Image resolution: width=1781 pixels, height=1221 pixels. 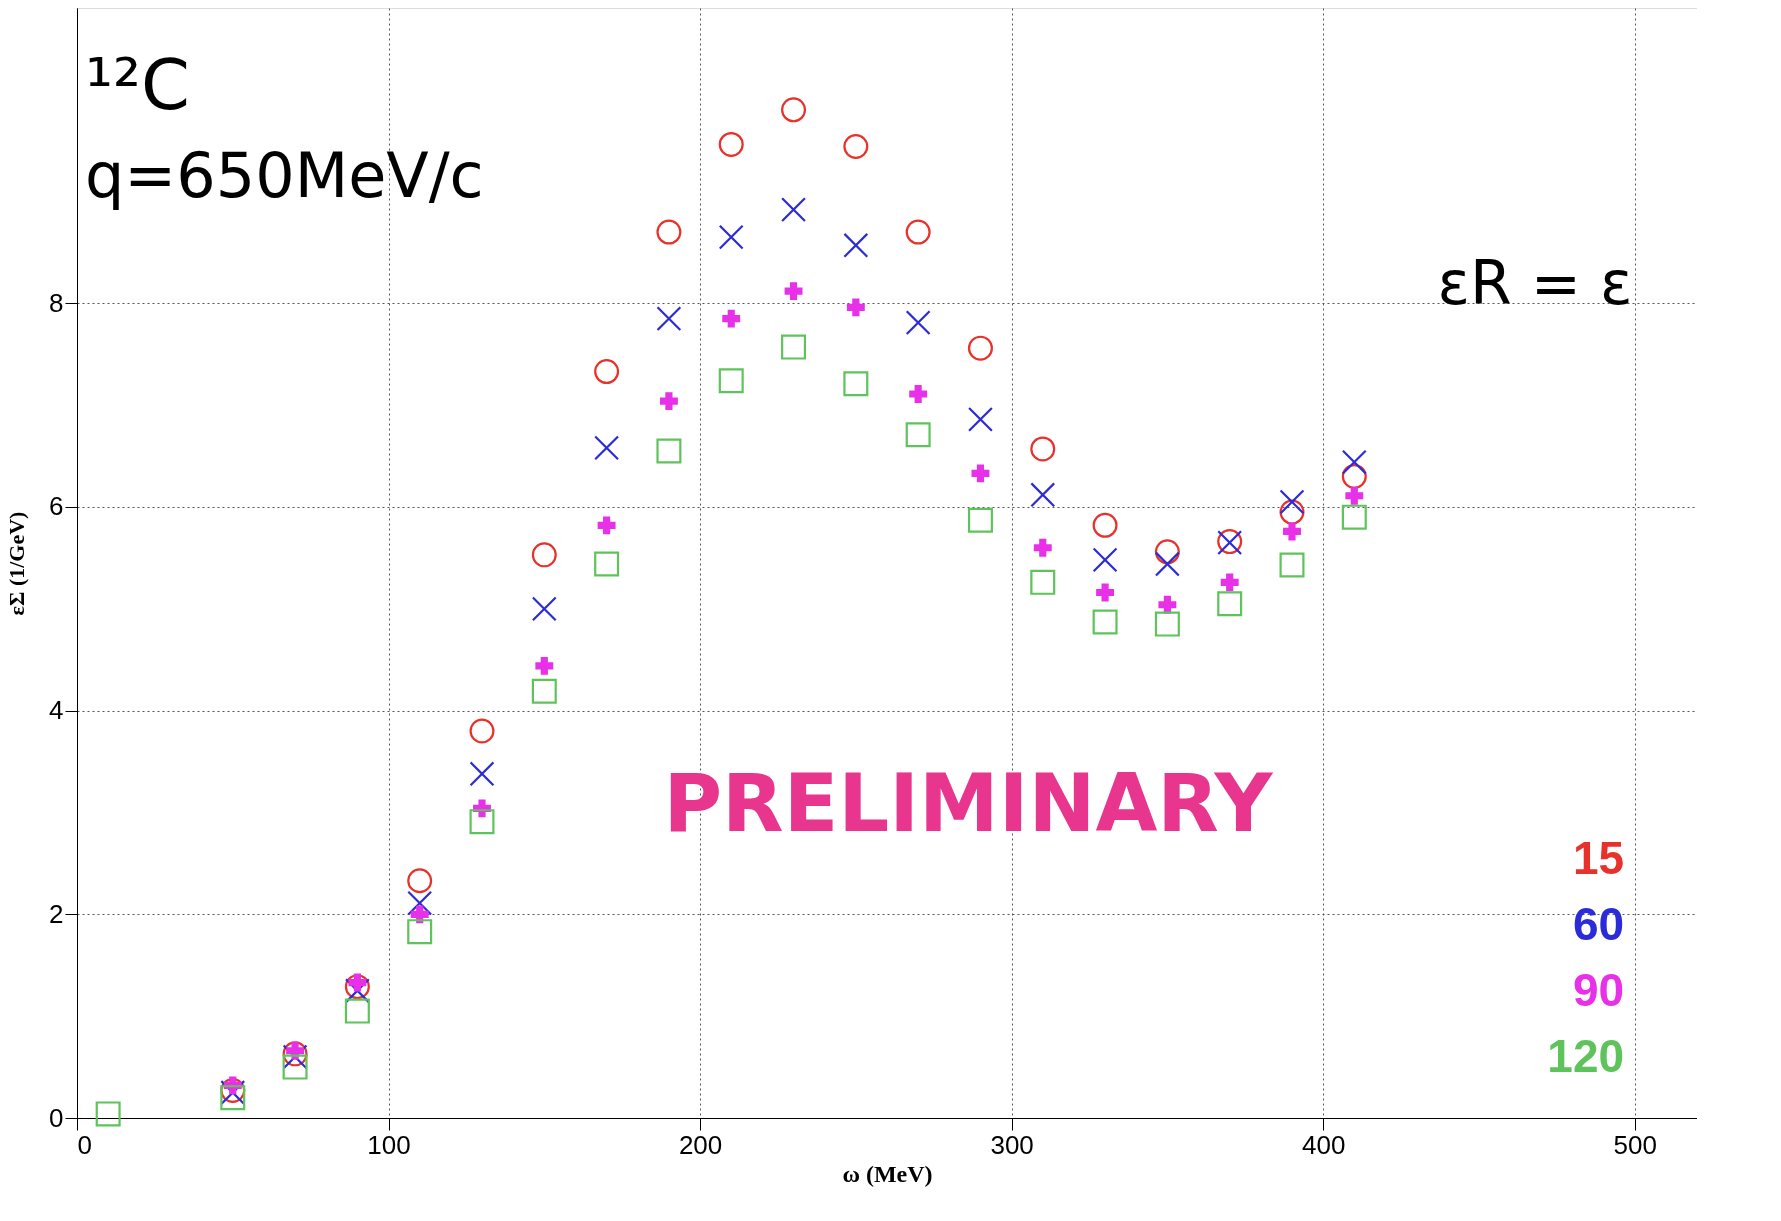 I want to click on annotation: εR = ε, so click(x=1535, y=282).